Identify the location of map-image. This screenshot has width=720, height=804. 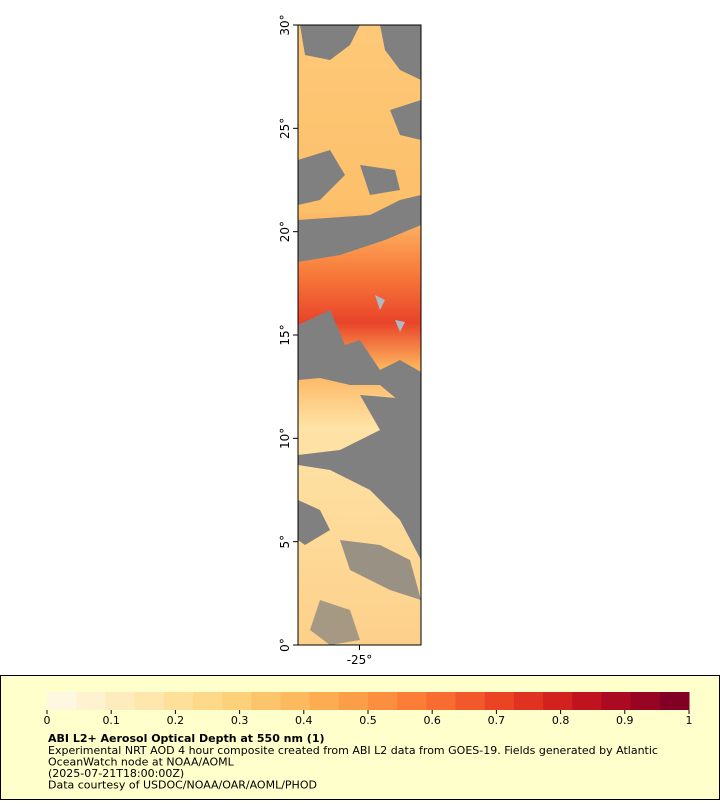
(359, 335).